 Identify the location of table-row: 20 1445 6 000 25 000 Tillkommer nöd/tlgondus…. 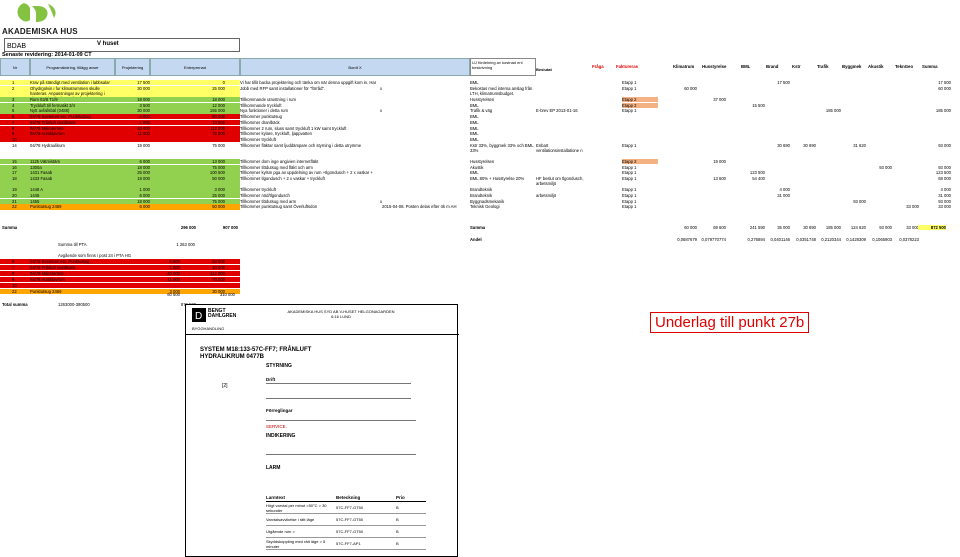
(480, 196).